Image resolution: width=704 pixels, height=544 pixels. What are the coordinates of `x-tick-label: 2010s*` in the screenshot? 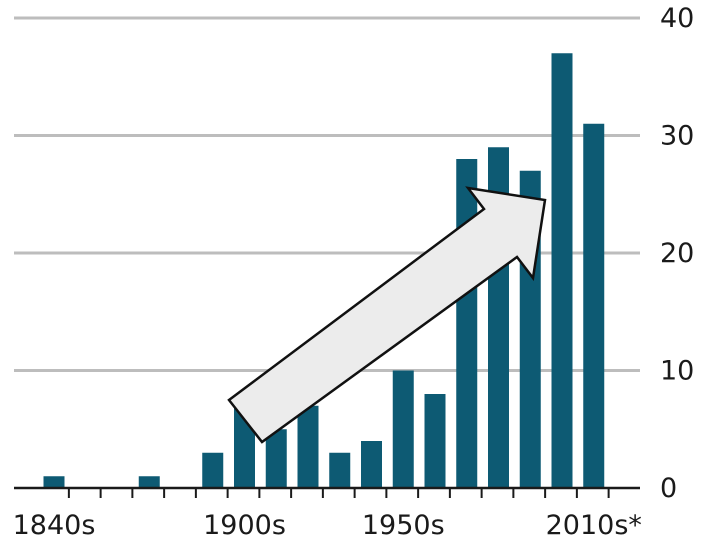 It's located at (594, 525).